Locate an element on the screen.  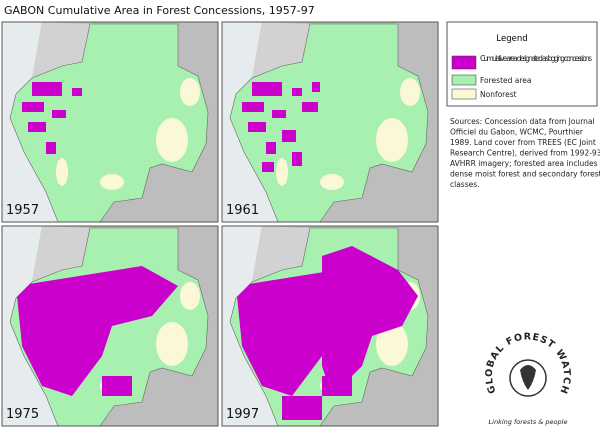
legend-title: Legend is located at coordinates (511, 39).